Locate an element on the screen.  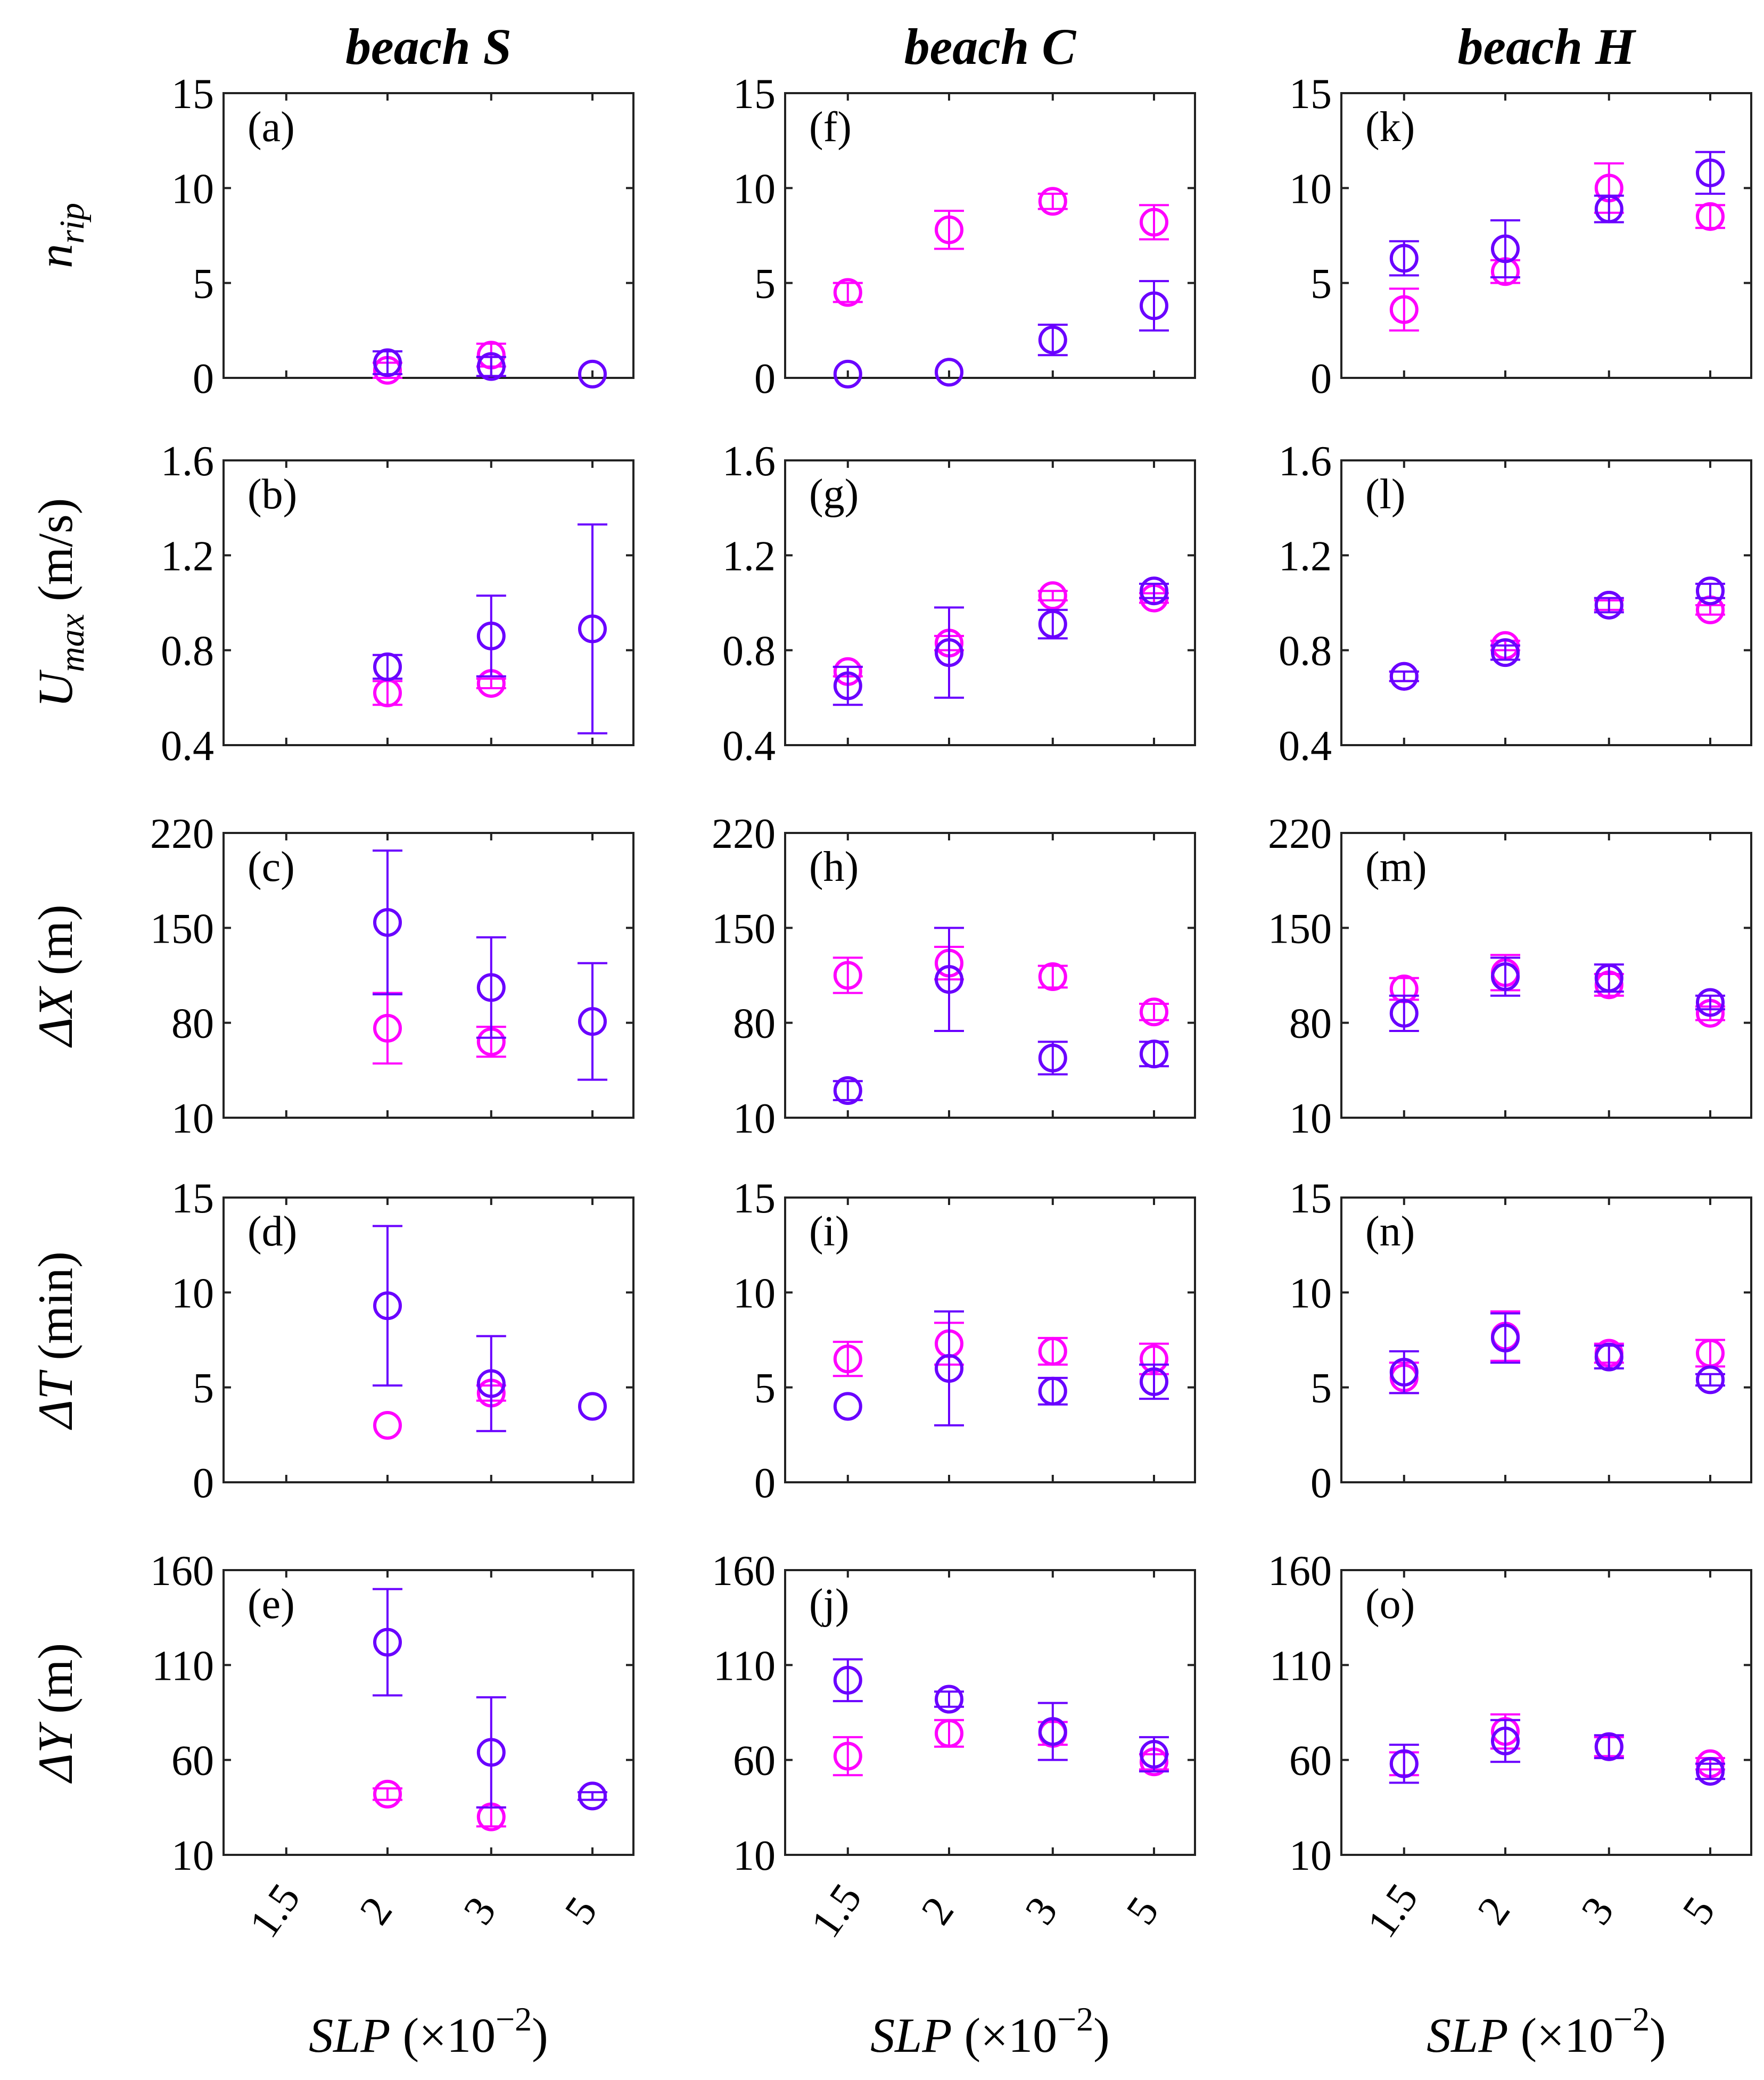
y-axis-label-var: ΔX is located at coordinates (55, 1017).